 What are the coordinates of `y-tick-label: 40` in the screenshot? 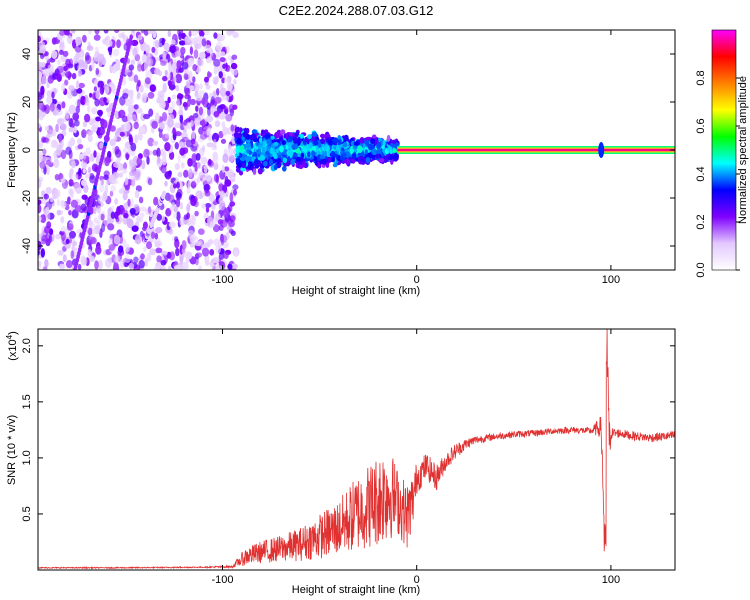 It's located at (27, 54).